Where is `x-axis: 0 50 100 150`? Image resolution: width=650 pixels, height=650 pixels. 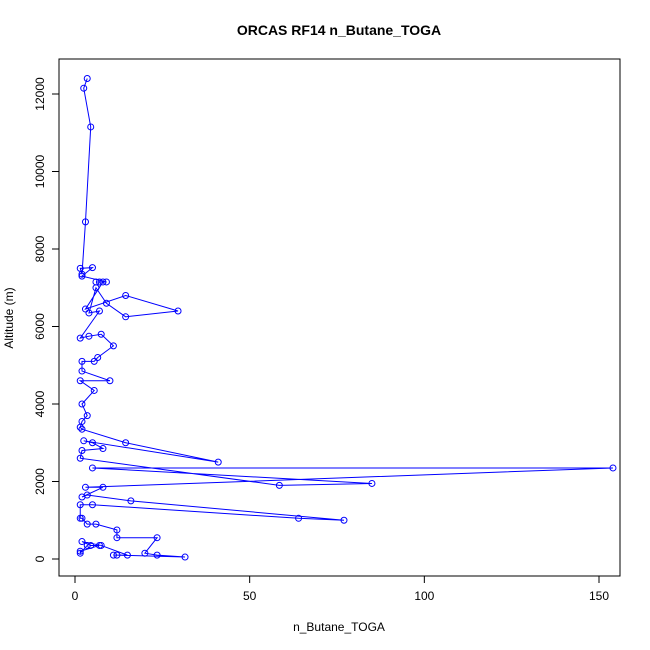
x-axis: 0 50 100 150 is located at coordinates (340, 589).